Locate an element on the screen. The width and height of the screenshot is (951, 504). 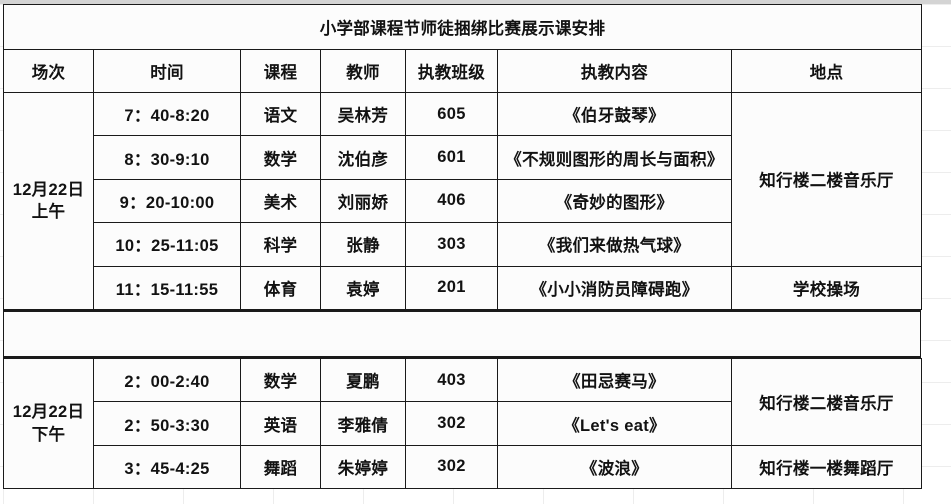
cell-content: 《我们来做热气球》 is located at coordinates (614, 244).